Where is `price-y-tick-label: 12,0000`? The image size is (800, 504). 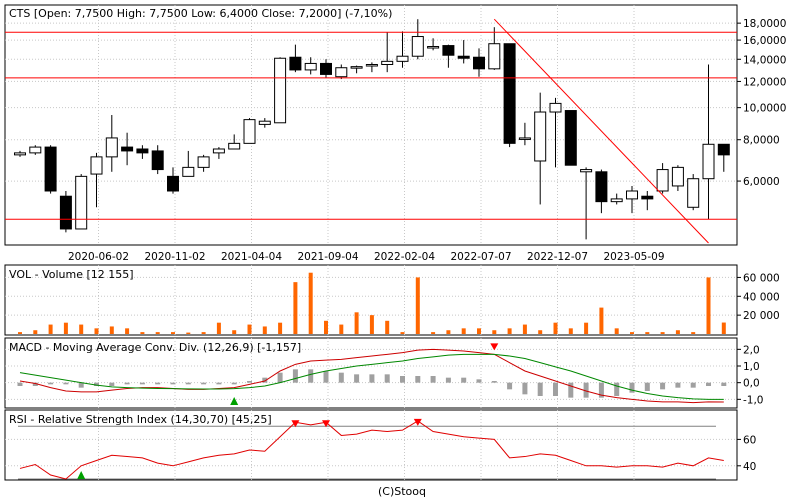
price-y-tick-label: 12,0000 is located at coordinates (764, 82).